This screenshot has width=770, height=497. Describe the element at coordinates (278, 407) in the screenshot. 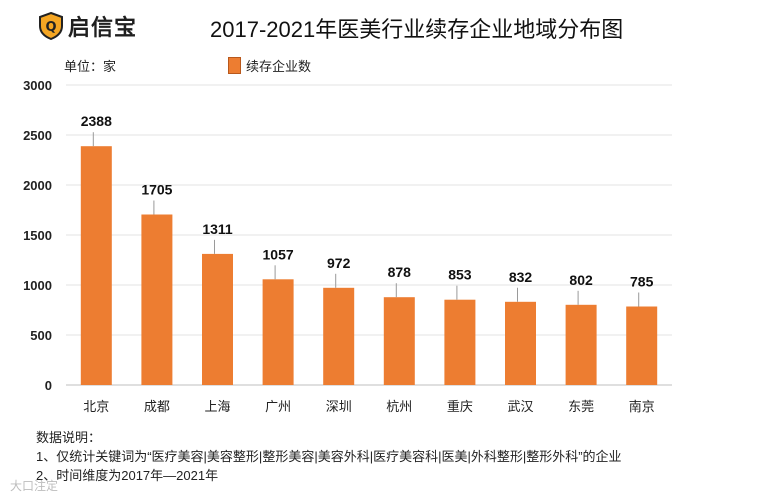

I see `x-tick-label: 广州` at that location.